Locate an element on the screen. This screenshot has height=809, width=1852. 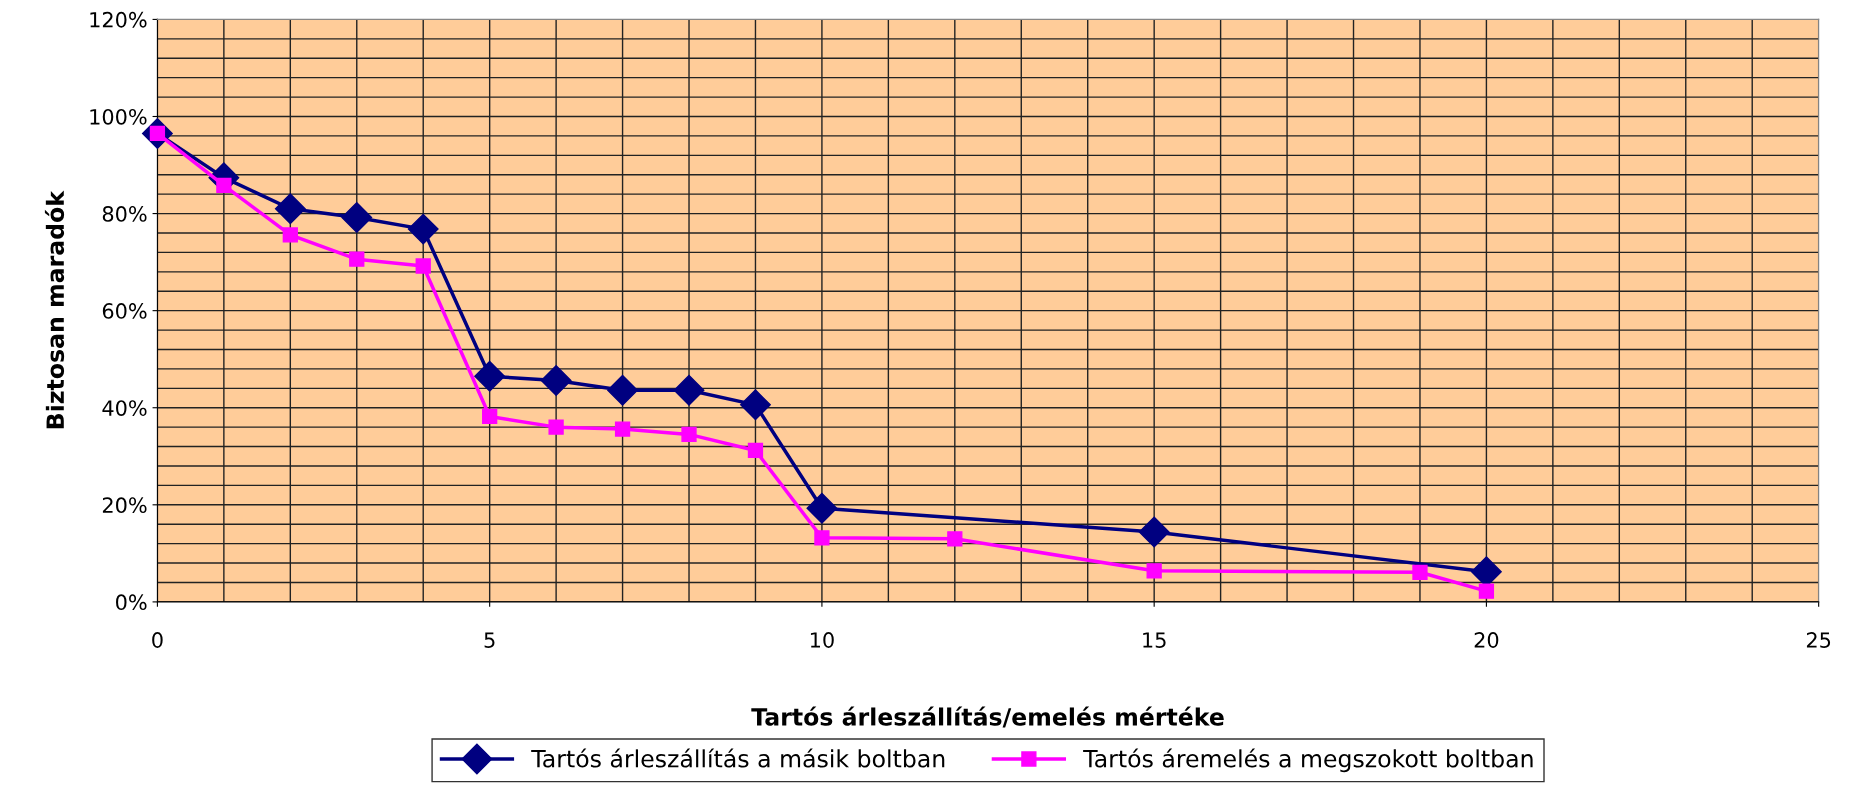
y-tick-label: 60% is located at coordinates (124, 311).